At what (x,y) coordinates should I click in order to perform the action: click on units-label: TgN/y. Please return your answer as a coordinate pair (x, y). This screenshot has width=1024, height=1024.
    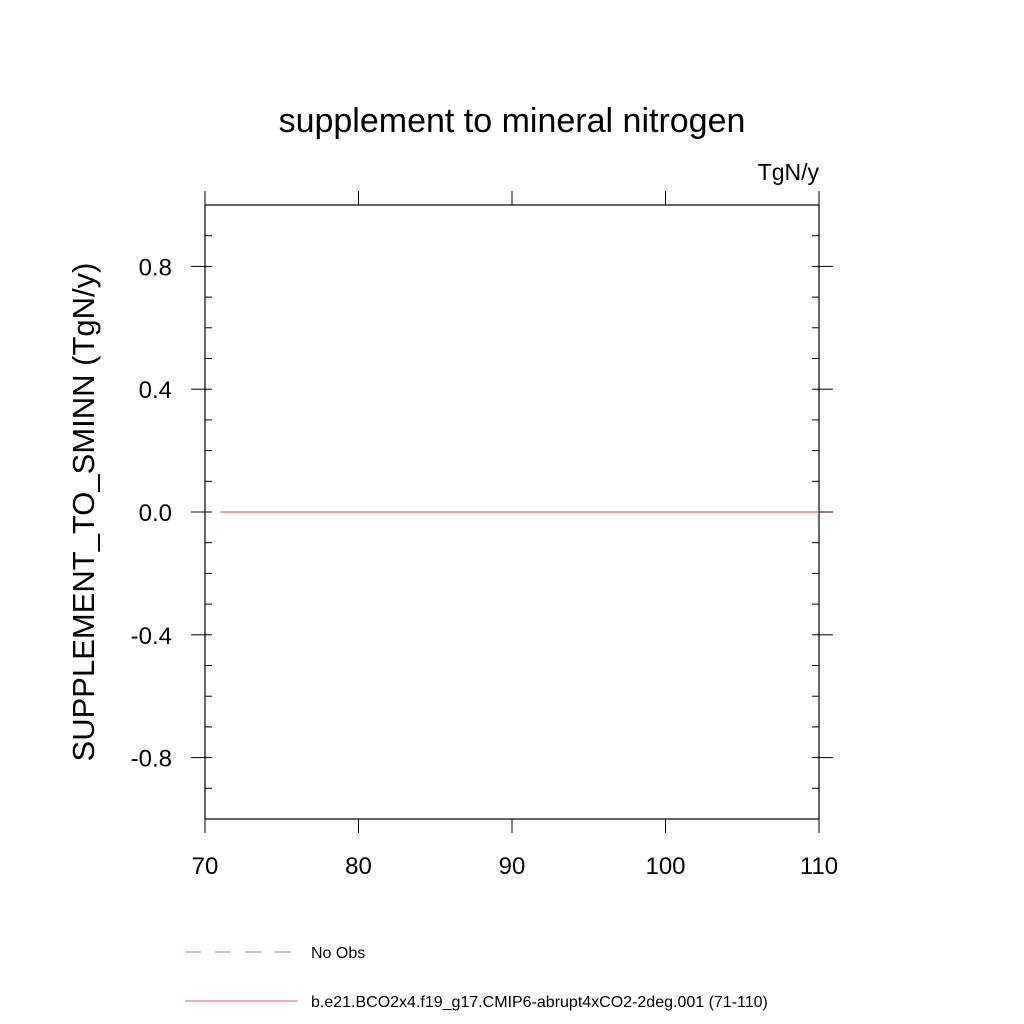
    Looking at the image, I should click on (789, 172).